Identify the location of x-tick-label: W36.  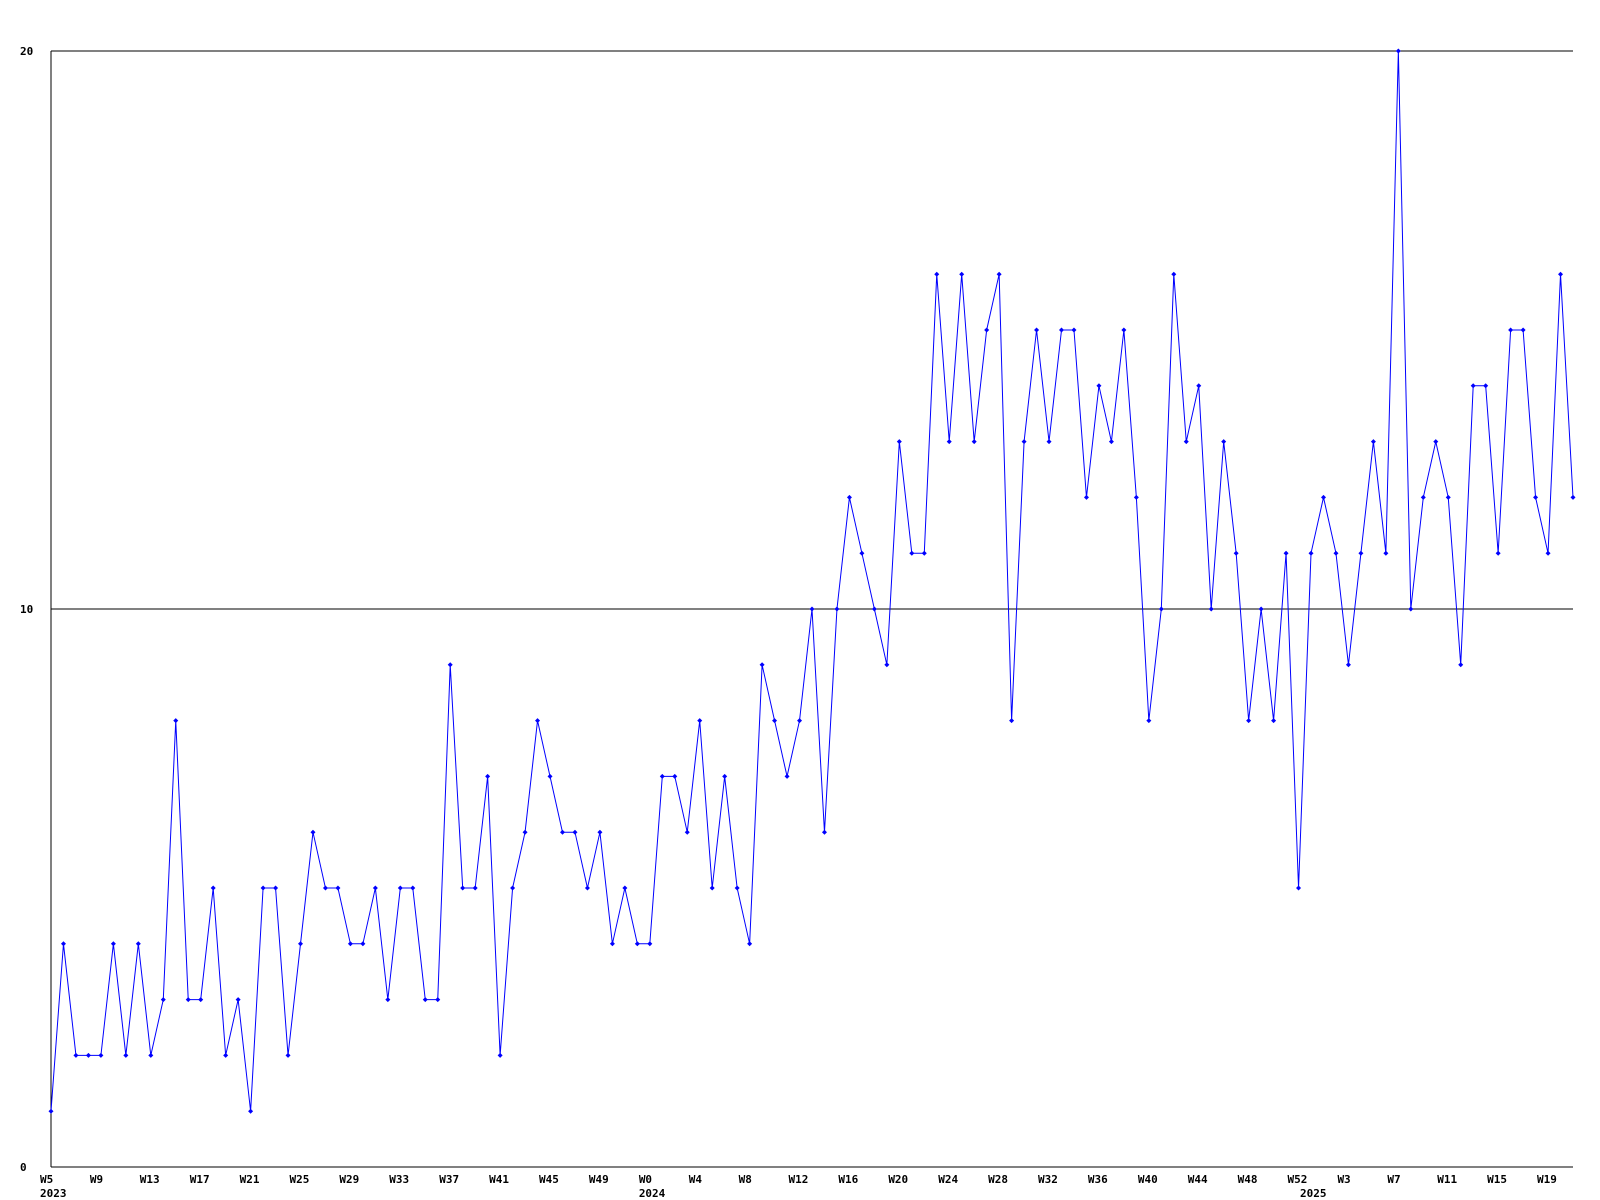
(1098, 1179).